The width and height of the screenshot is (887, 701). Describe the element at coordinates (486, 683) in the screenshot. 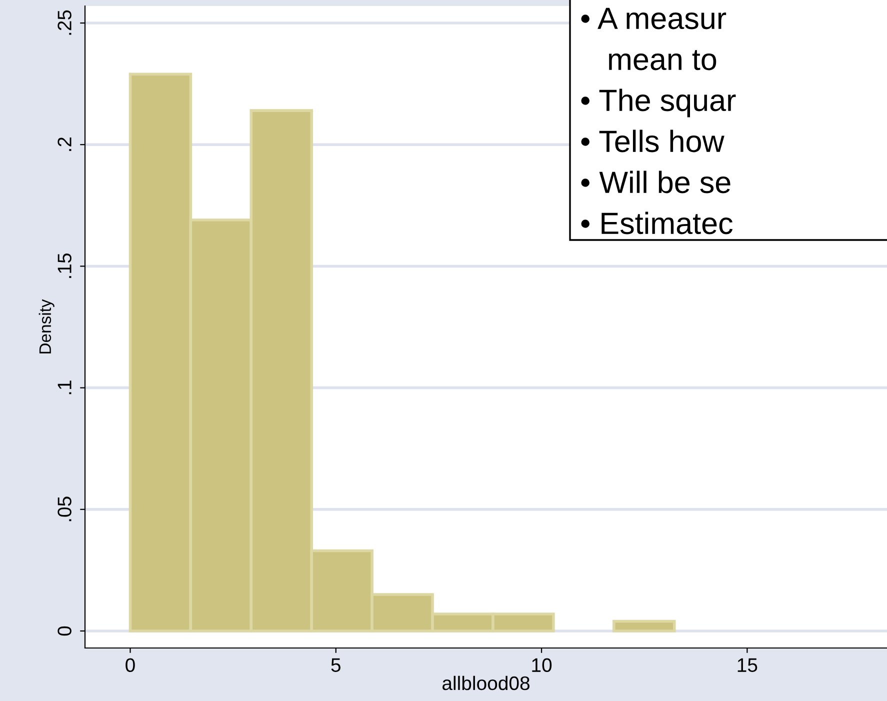

I see `x-axis-title: allblood08` at that location.